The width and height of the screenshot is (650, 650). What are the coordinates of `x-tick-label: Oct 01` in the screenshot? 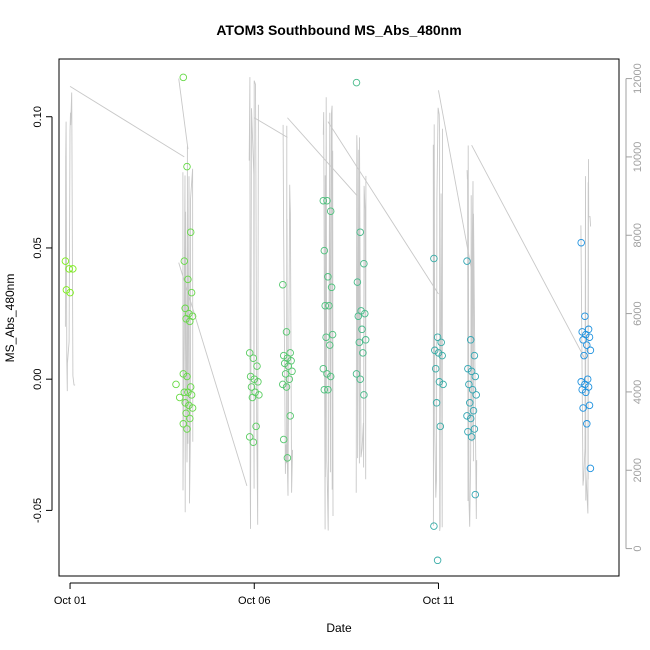 It's located at (70, 601).